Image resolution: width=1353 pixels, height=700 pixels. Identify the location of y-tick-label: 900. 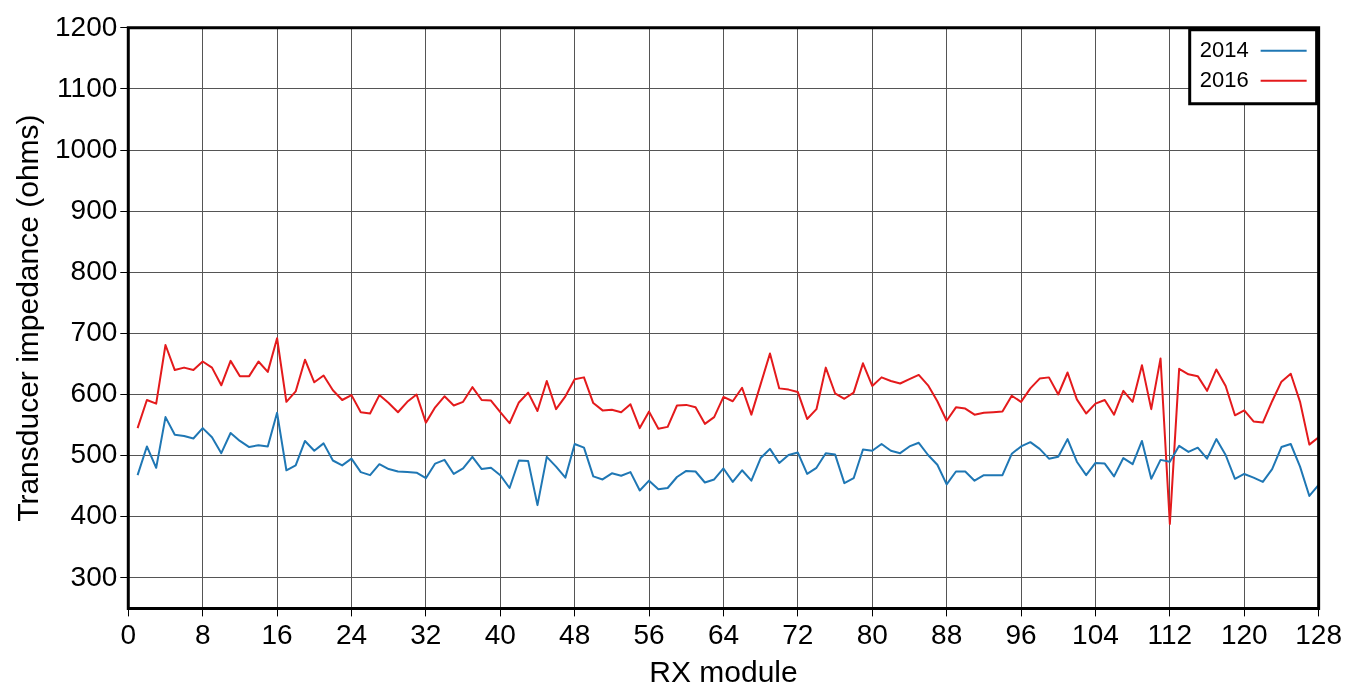
(94, 209).